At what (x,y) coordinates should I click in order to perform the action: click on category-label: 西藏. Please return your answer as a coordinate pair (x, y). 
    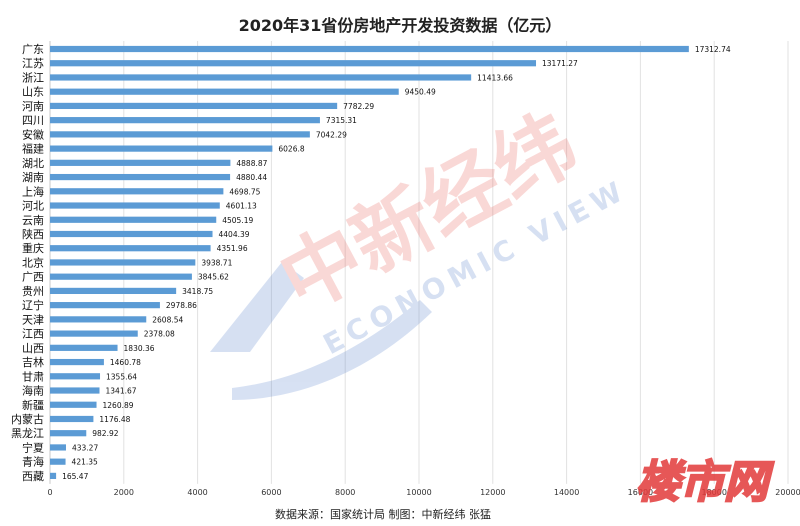
    Looking at the image, I should click on (33, 476).